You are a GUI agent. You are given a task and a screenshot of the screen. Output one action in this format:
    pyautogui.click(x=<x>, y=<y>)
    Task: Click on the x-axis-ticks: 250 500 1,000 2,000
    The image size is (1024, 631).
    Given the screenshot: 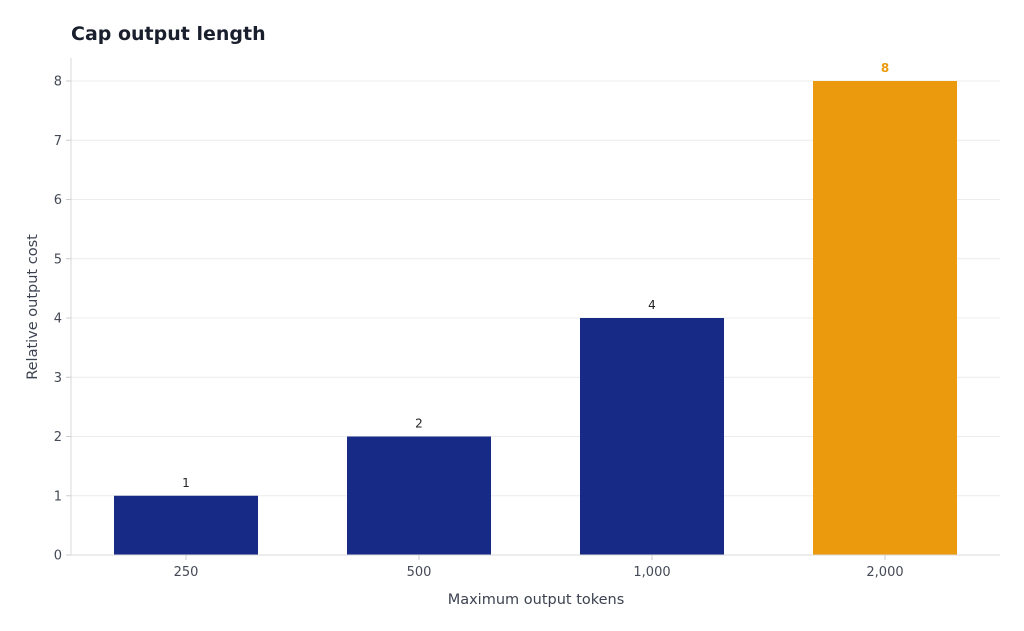 What is the action you would take?
    pyautogui.click(x=539, y=567)
    